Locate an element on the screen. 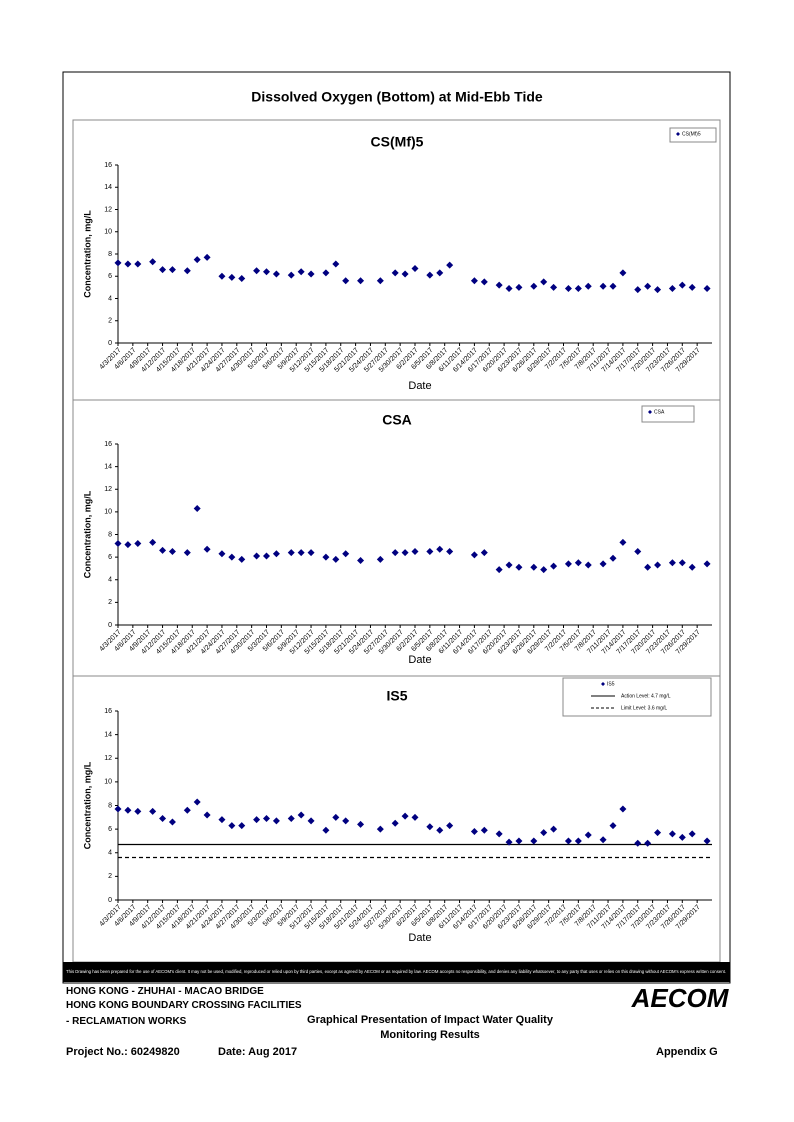 The height and width of the screenshot is (1122, 794). project-line: - RECLAMATION WORKS is located at coordinates (126, 1021).